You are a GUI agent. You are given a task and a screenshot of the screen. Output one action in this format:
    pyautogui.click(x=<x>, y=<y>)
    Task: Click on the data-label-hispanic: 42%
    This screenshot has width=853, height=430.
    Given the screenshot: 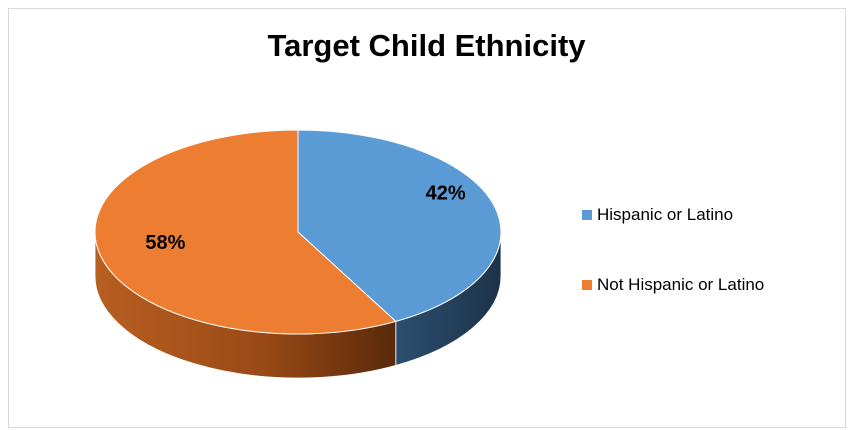 What is the action you would take?
    pyautogui.click(x=446, y=194)
    